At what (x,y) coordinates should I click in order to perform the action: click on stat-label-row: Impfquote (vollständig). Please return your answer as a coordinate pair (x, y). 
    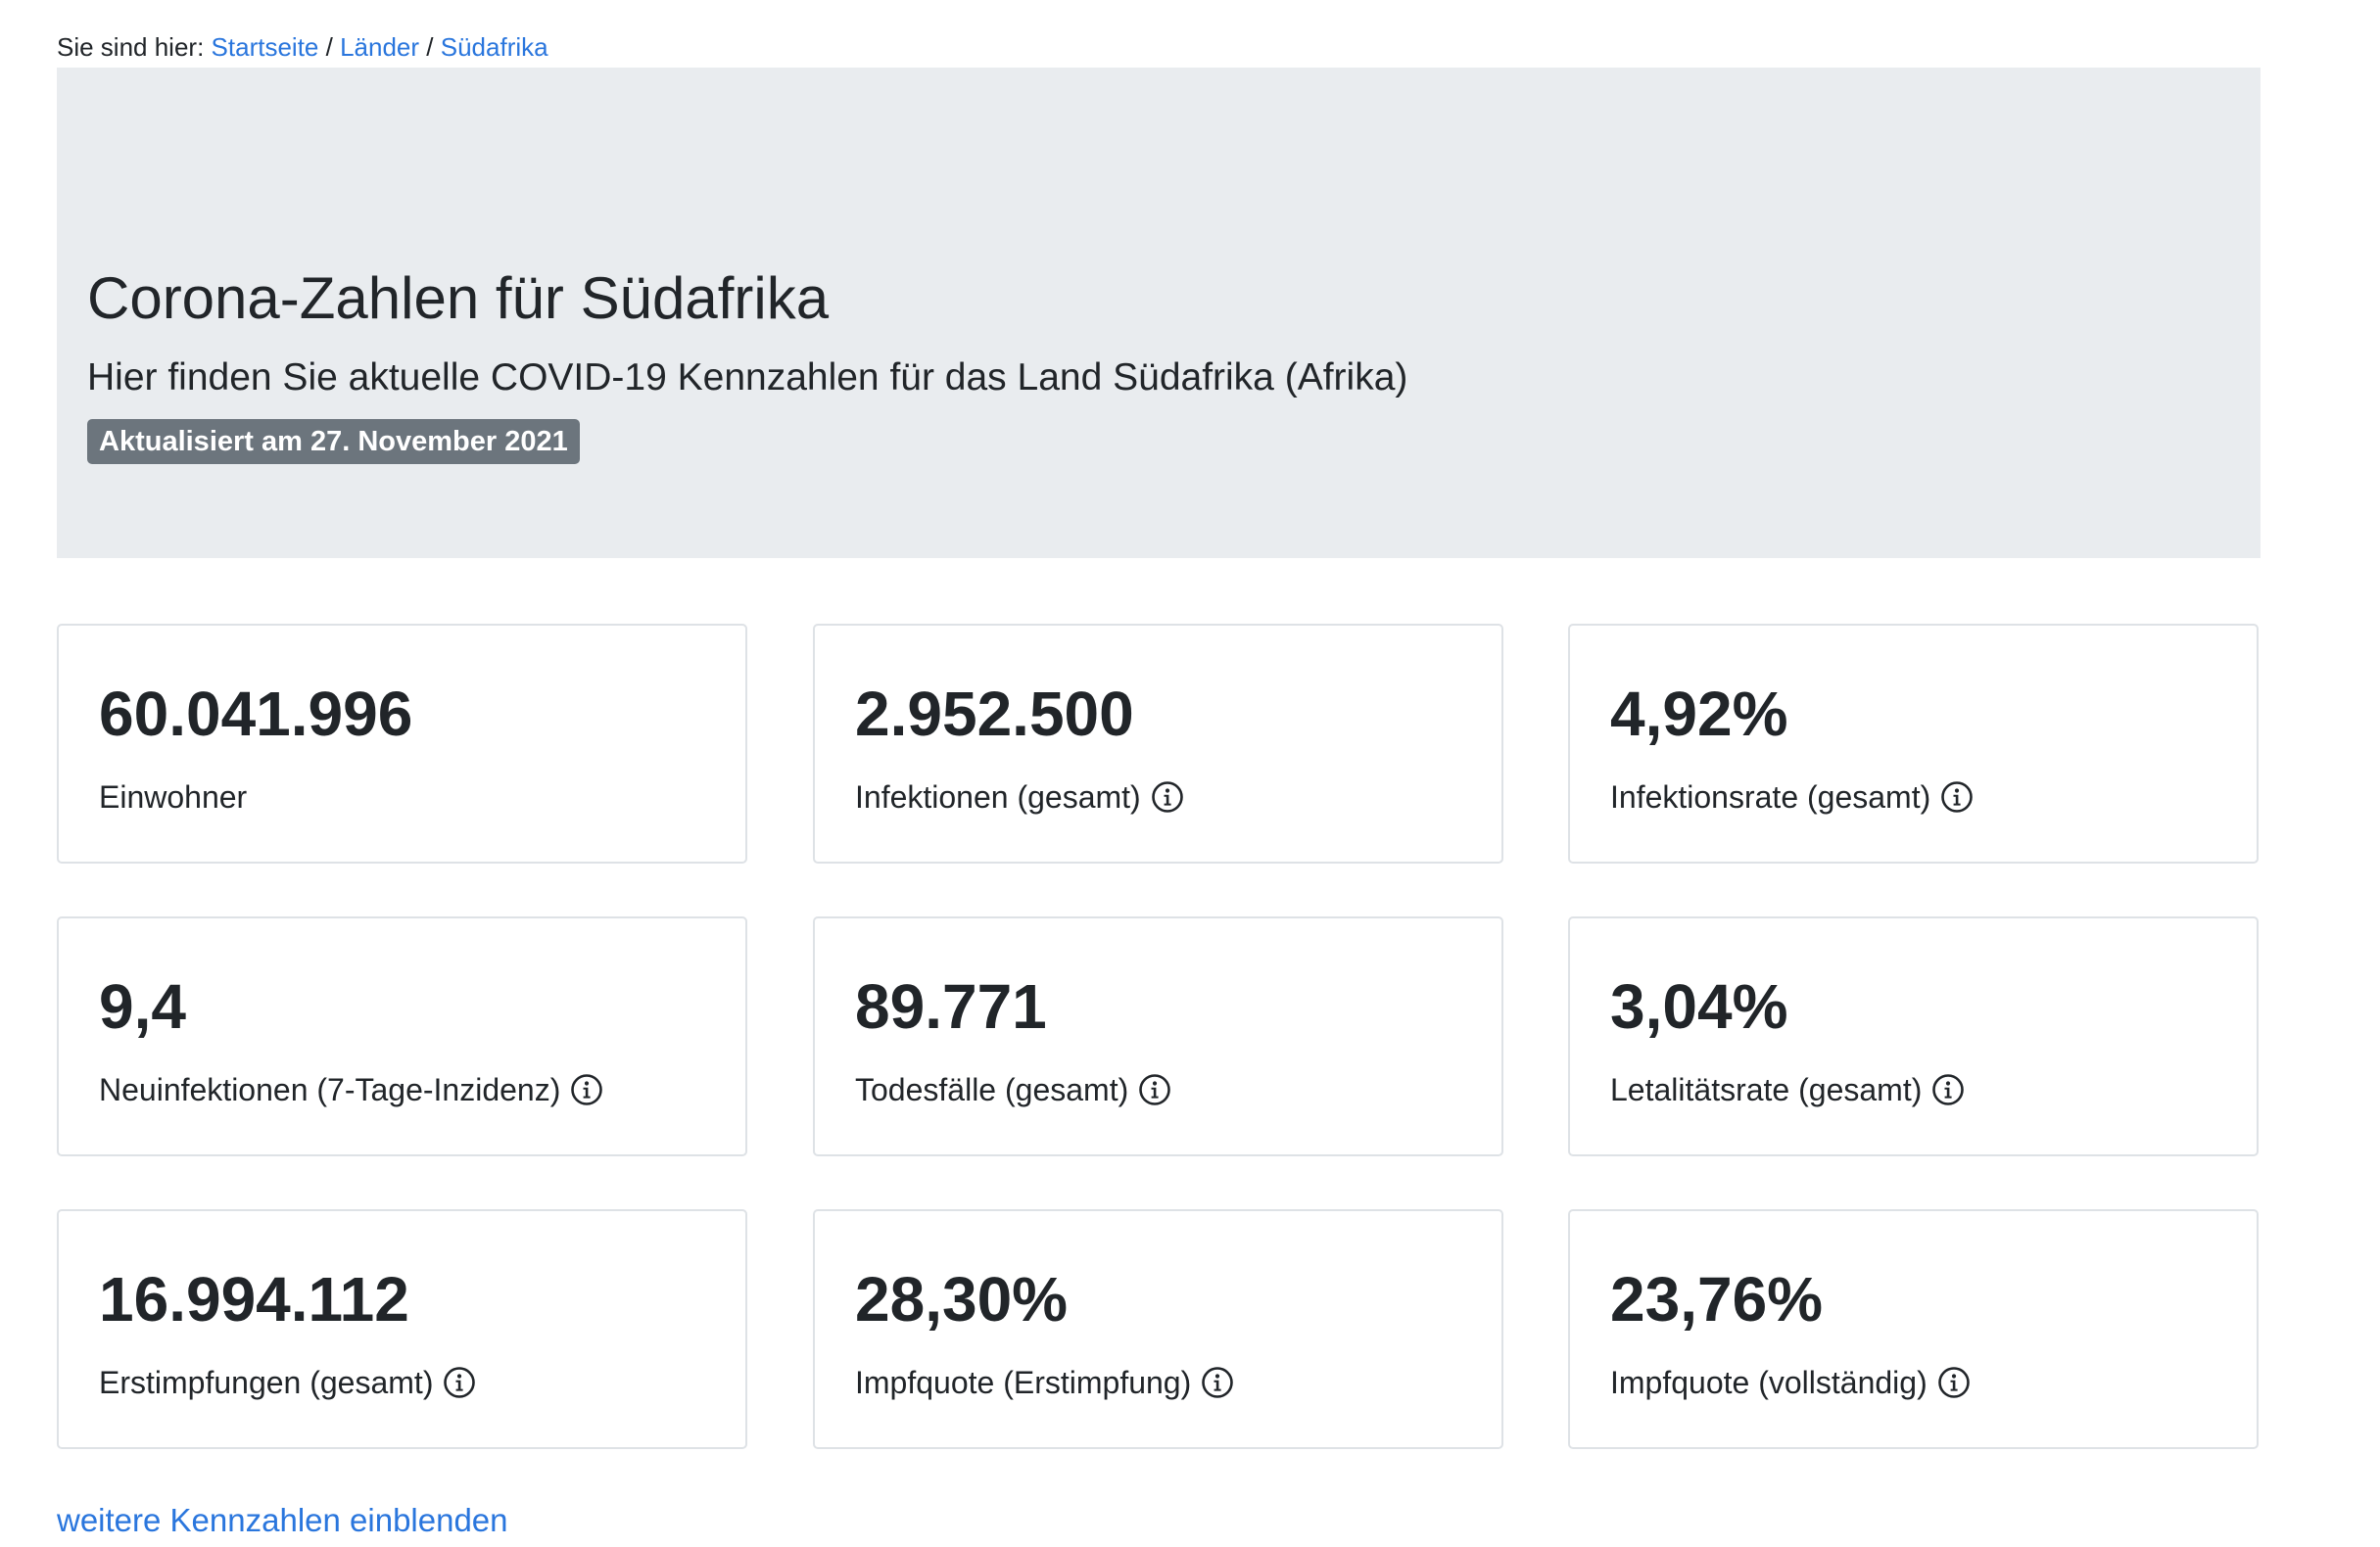
    Looking at the image, I should click on (1790, 1382).